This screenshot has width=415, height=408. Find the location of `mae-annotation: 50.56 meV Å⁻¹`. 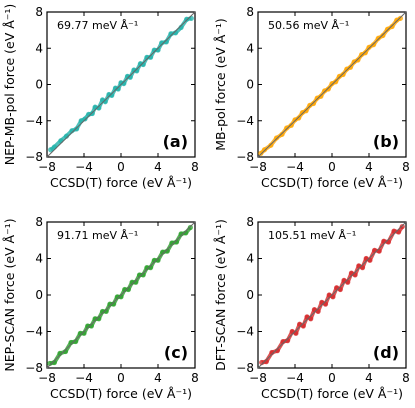

mae-annotation: 50.56 meV Å⁻¹ is located at coordinates (308, 25).